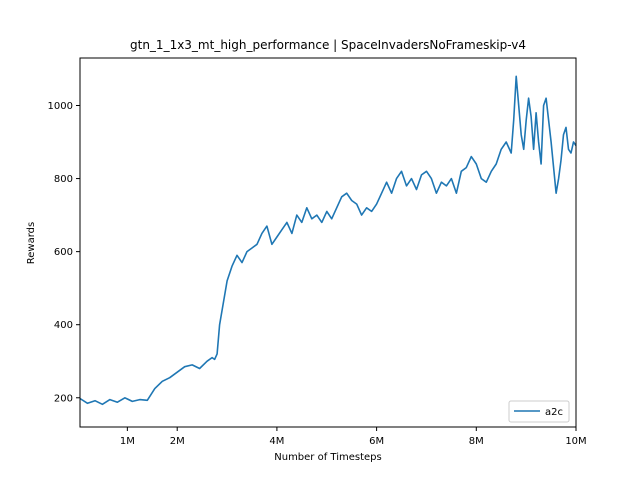  What do you see at coordinates (63, 398) in the screenshot?
I see `y-tick-label: 200` at bounding box center [63, 398].